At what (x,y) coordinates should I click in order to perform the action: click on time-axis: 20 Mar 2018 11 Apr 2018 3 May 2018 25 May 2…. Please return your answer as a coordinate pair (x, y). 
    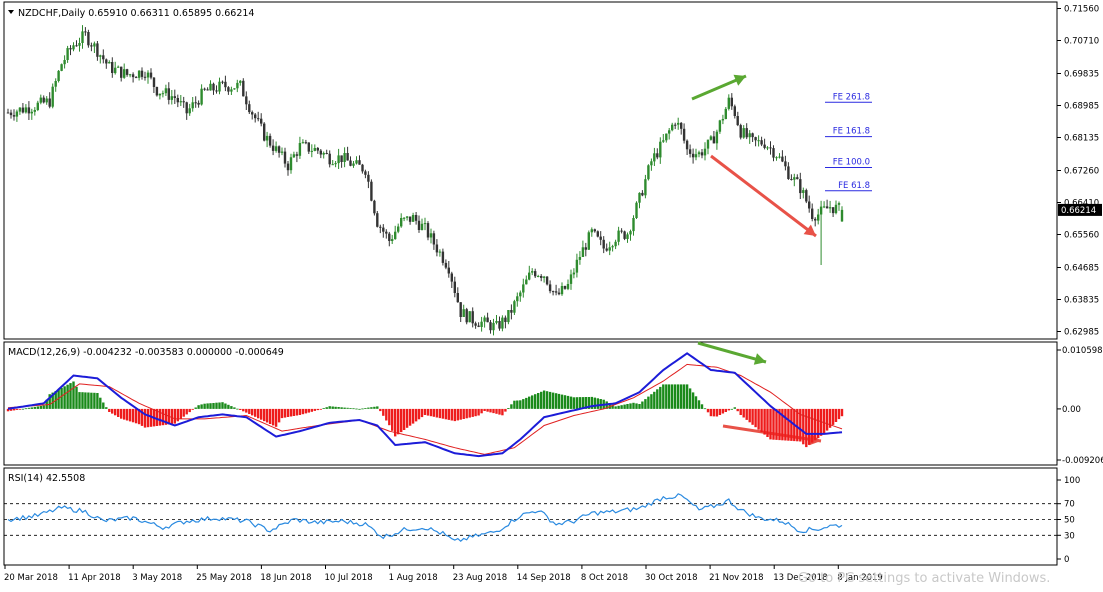
    Looking at the image, I should click on (443, 574).